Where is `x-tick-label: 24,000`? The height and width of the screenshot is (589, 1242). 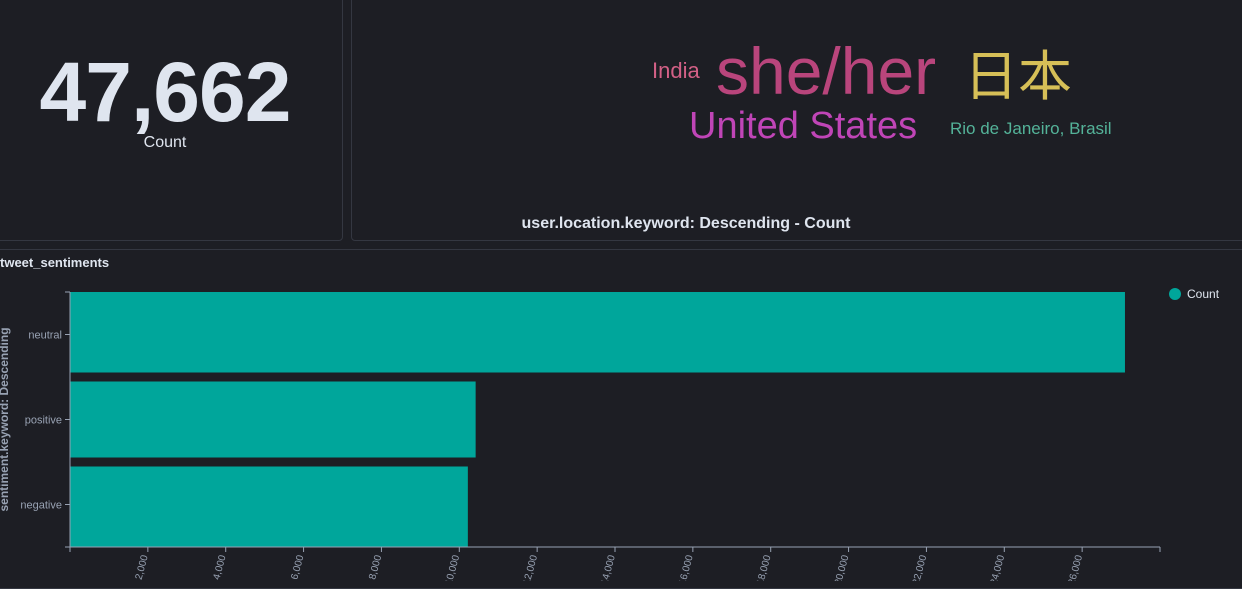
x-tick-label: 24,000 is located at coordinates (998, 567).